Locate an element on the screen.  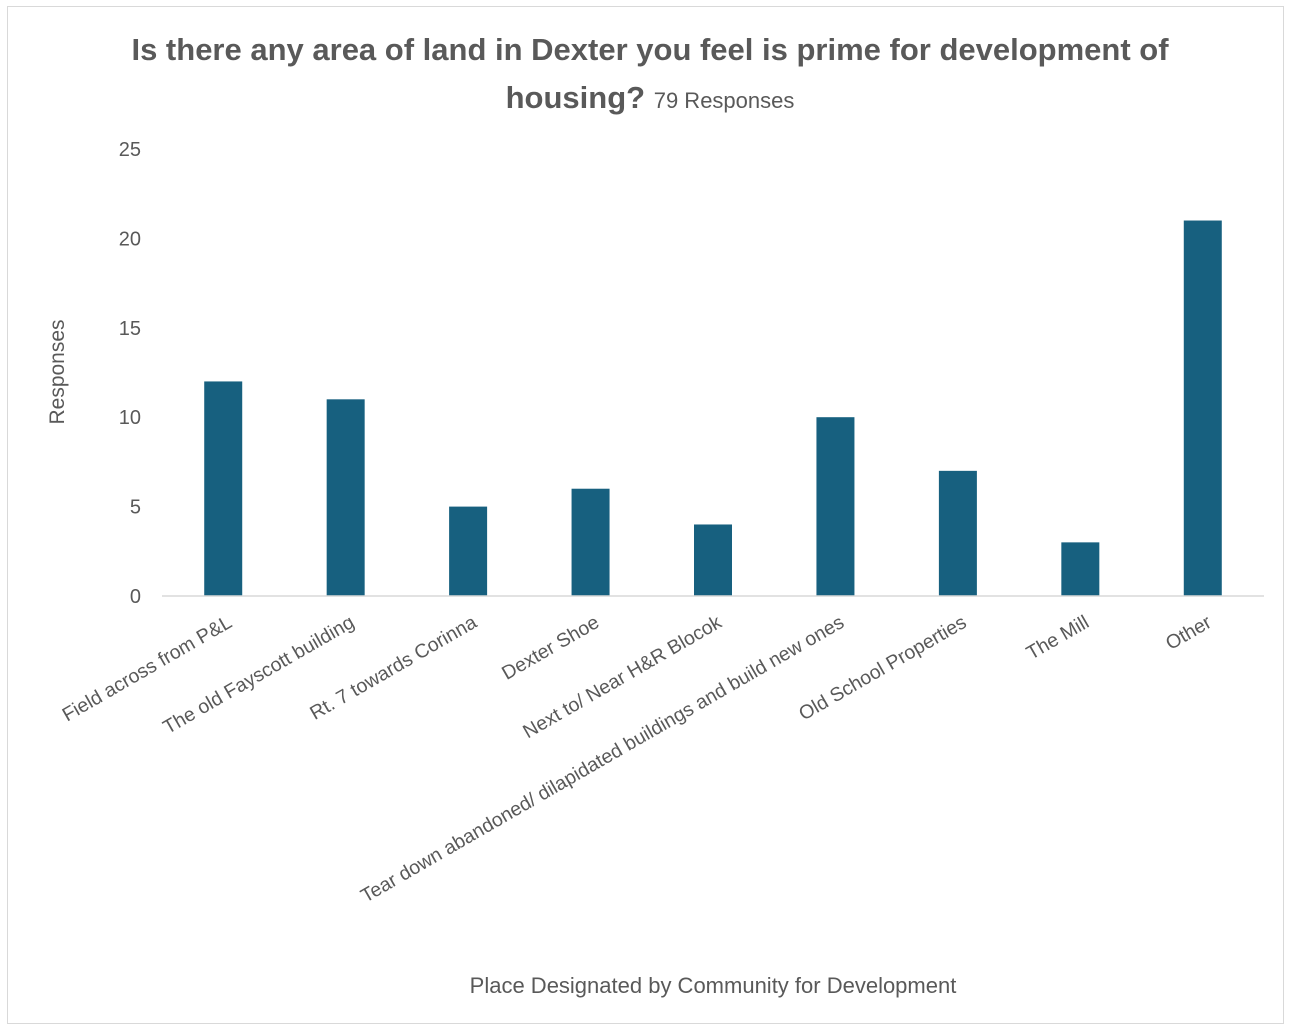
x-tick-label: Dexter Shoe is located at coordinates (550, 647).